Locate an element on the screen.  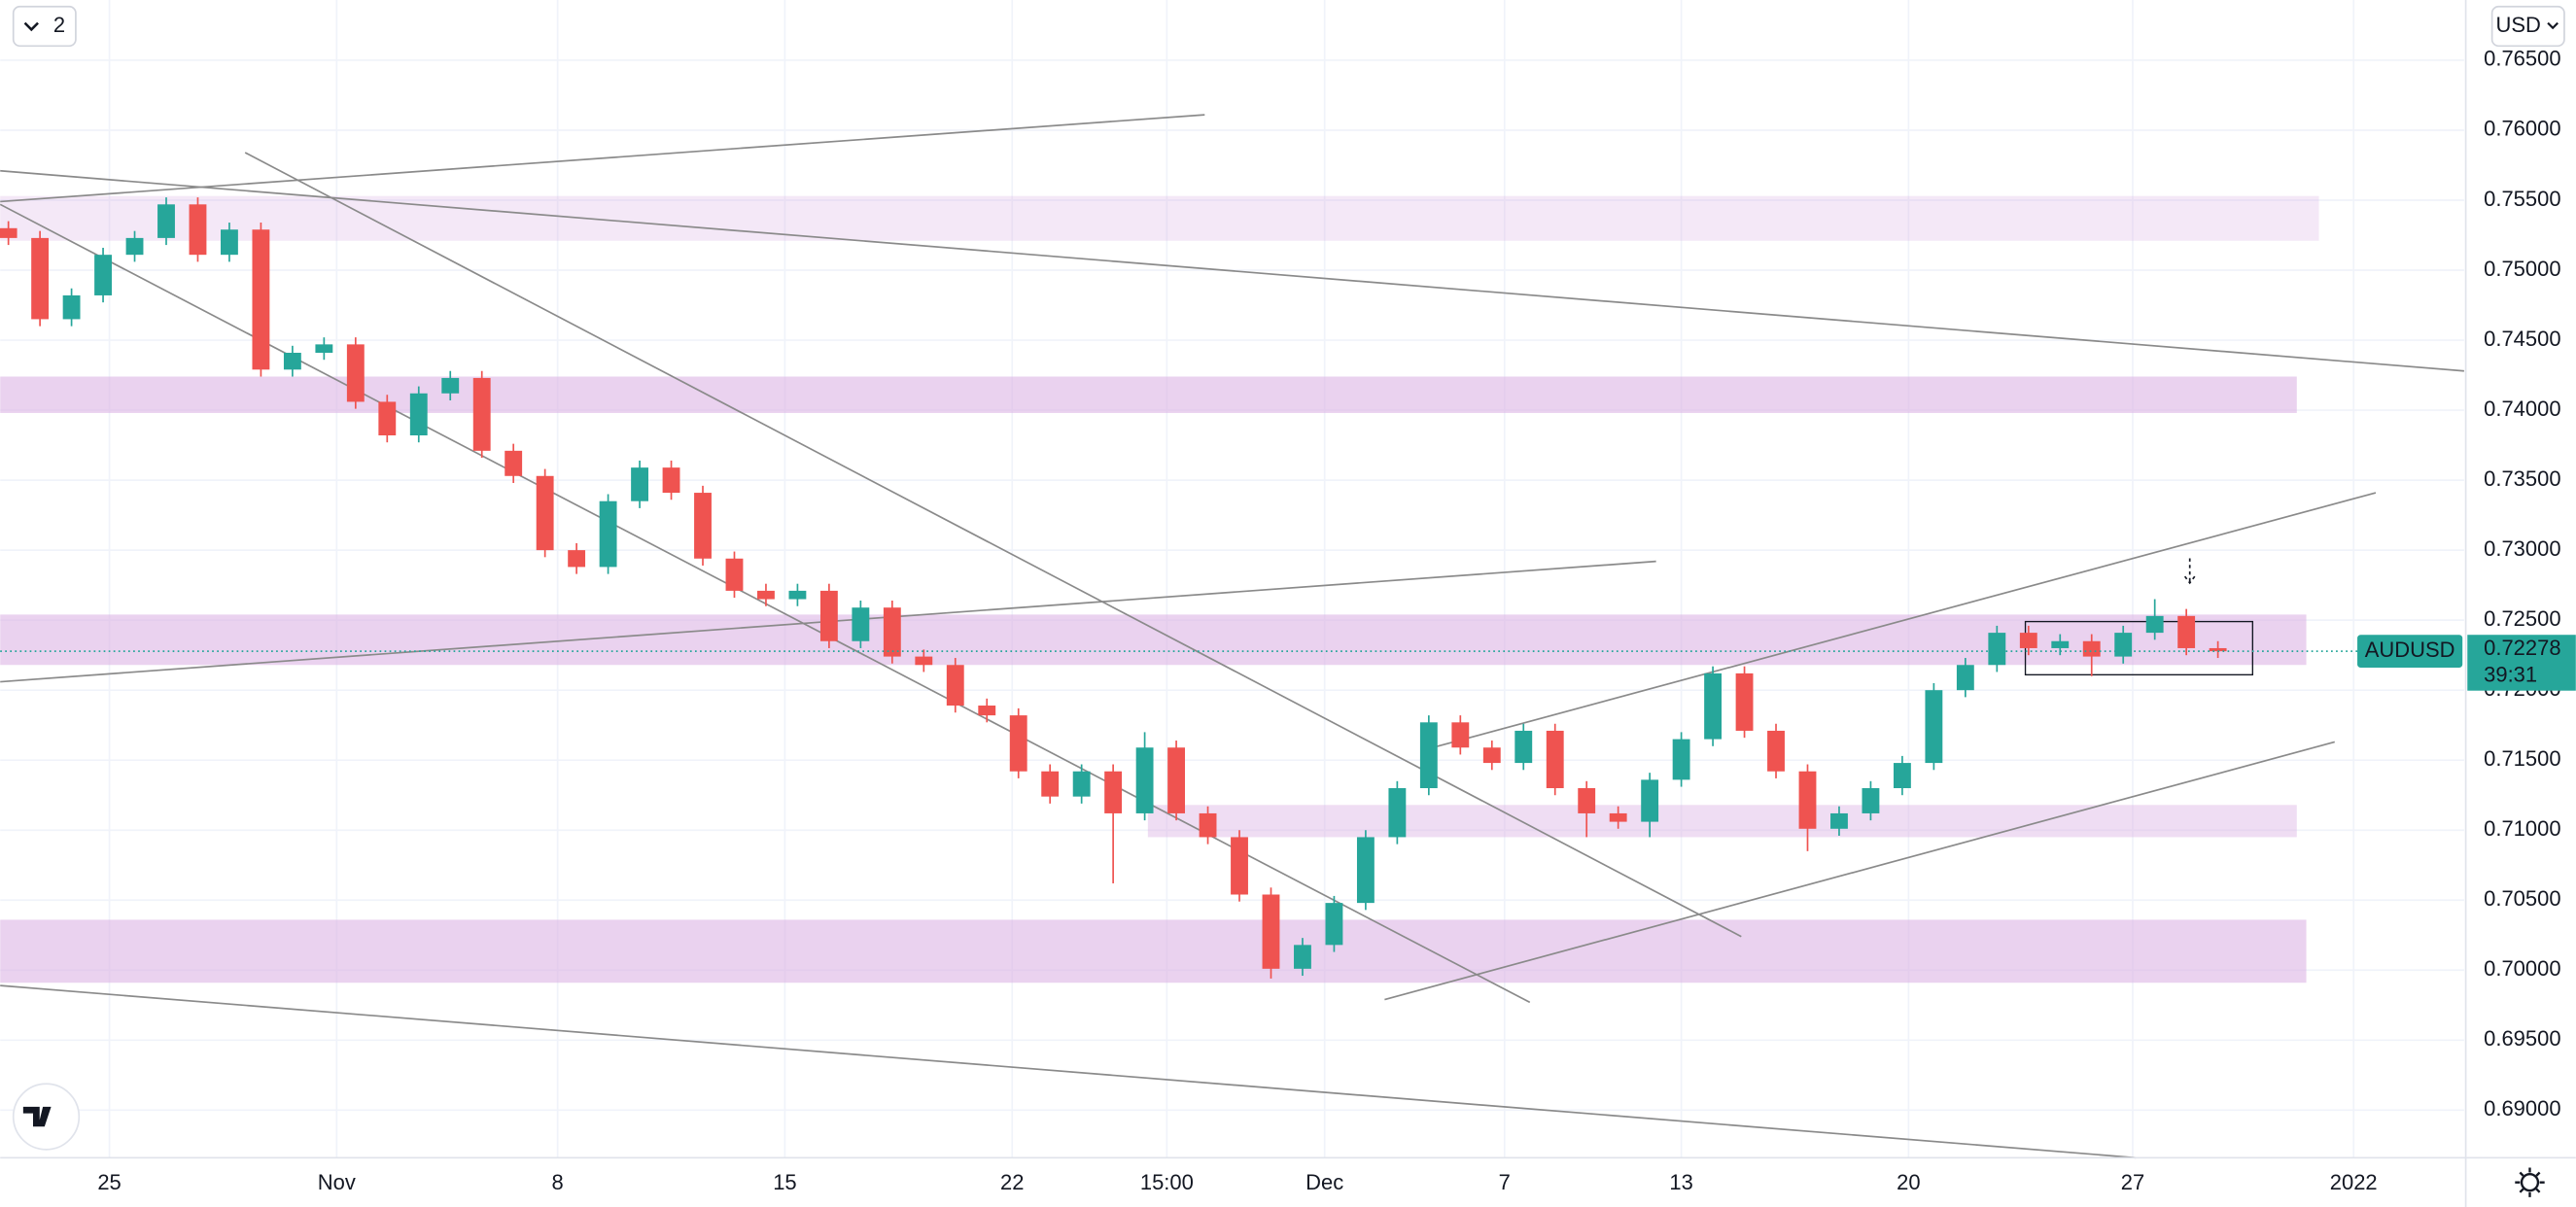
y-tick-label: 0.76000 is located at coordinates (2522, 129).